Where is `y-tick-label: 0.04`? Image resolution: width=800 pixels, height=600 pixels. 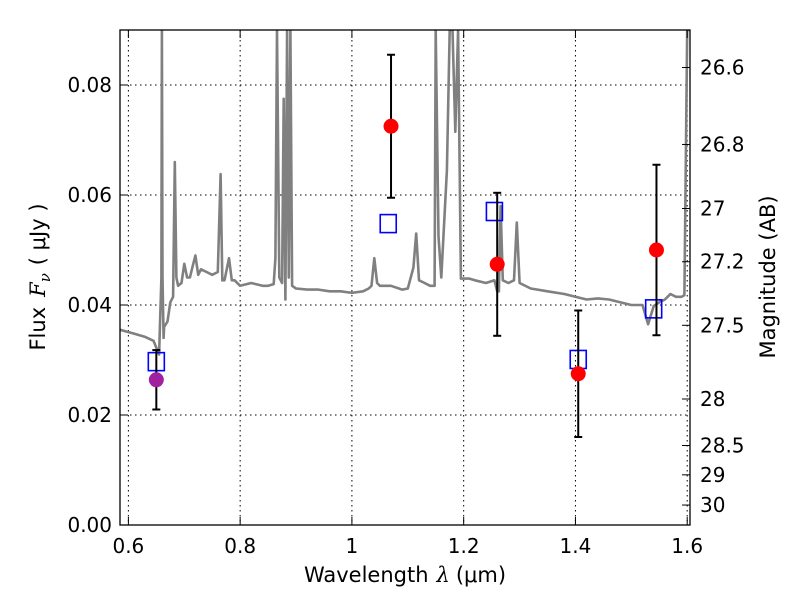 y-tick-label: 0.04 is located at coordinates (89, 305).